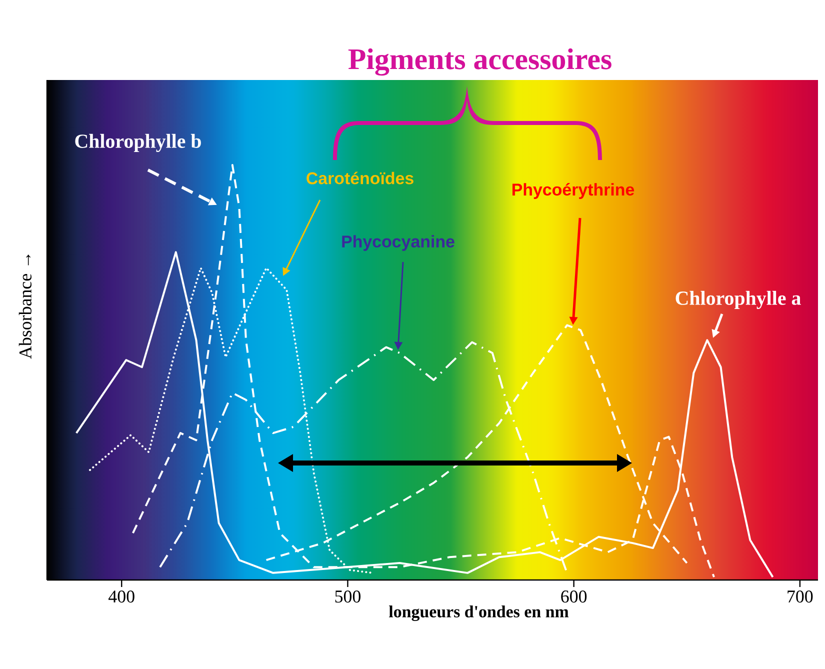  Describe the element at coordinates (360, 178) in the screenshot. I see `text: Caroténoïdes` at that location.